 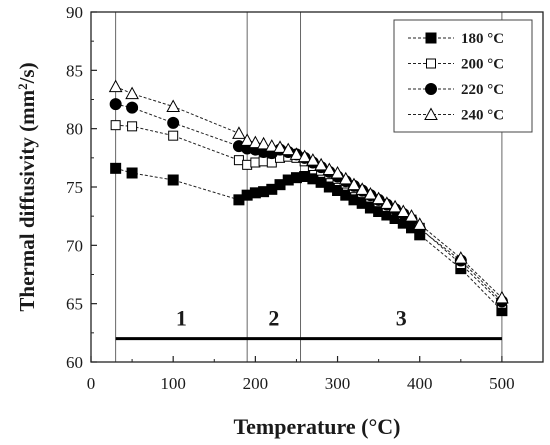 What do you see at coordinates (482, 39) in the screenshot?
I see `legend-label: 180 °C` at bounding box center [482, 39].